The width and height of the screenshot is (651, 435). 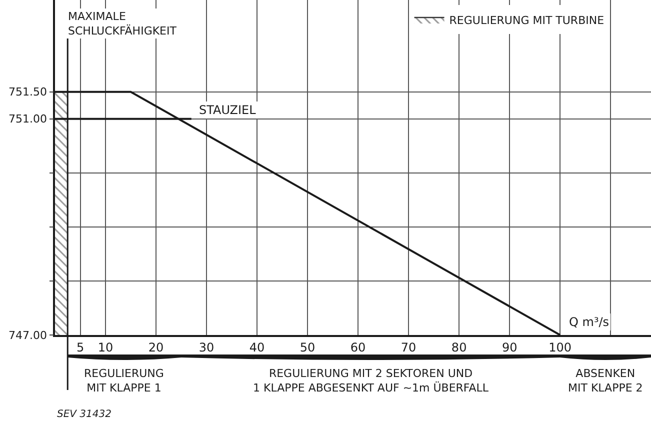 What do you see at coordinates (308, 347) in the screenshot?
I see `x-tick-label: 50` at bounding box center [308, 347].